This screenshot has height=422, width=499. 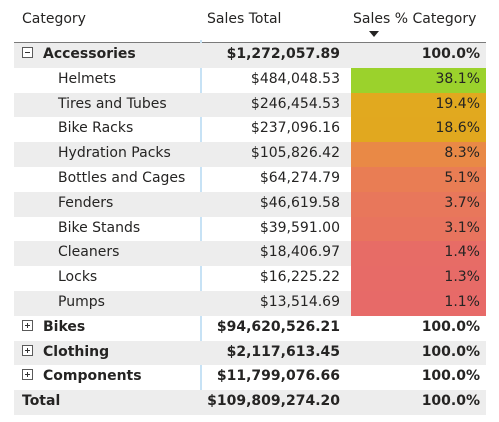 I want to click on header-row: Category Sales Total Sales % Category, so click(x=250, y=24).